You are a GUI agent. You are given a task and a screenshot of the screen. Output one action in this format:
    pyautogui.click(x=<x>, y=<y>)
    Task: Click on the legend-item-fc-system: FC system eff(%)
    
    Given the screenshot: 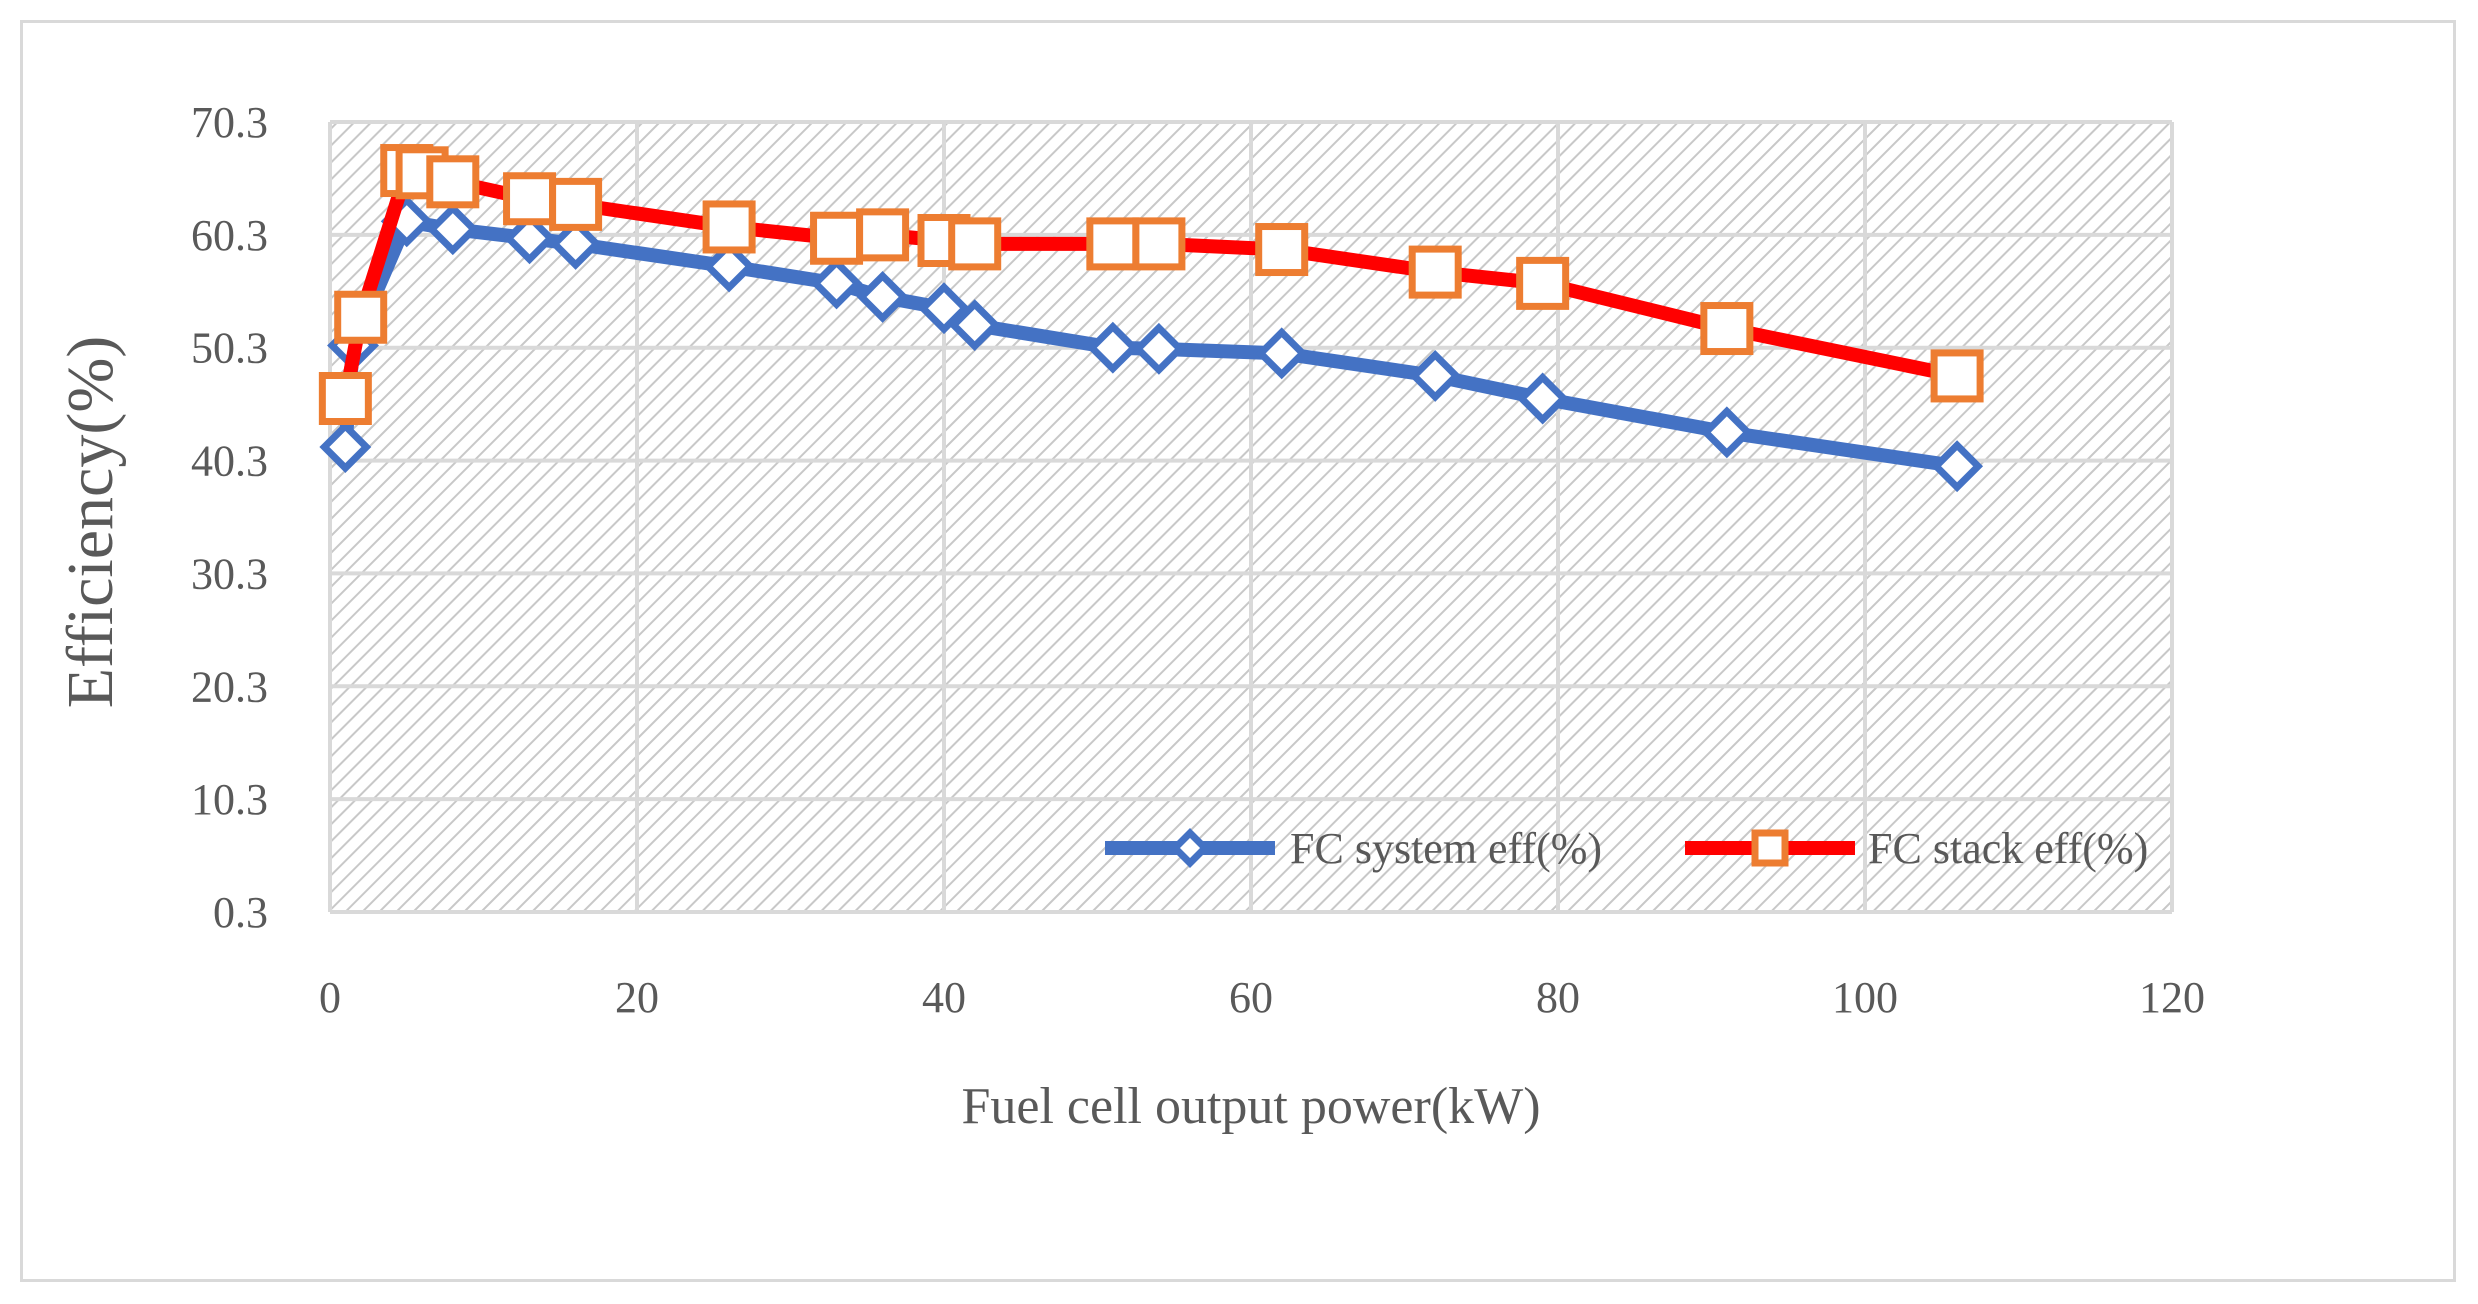 What is the action you would take?
    pyautogui.click(x=1353, y=848)
    